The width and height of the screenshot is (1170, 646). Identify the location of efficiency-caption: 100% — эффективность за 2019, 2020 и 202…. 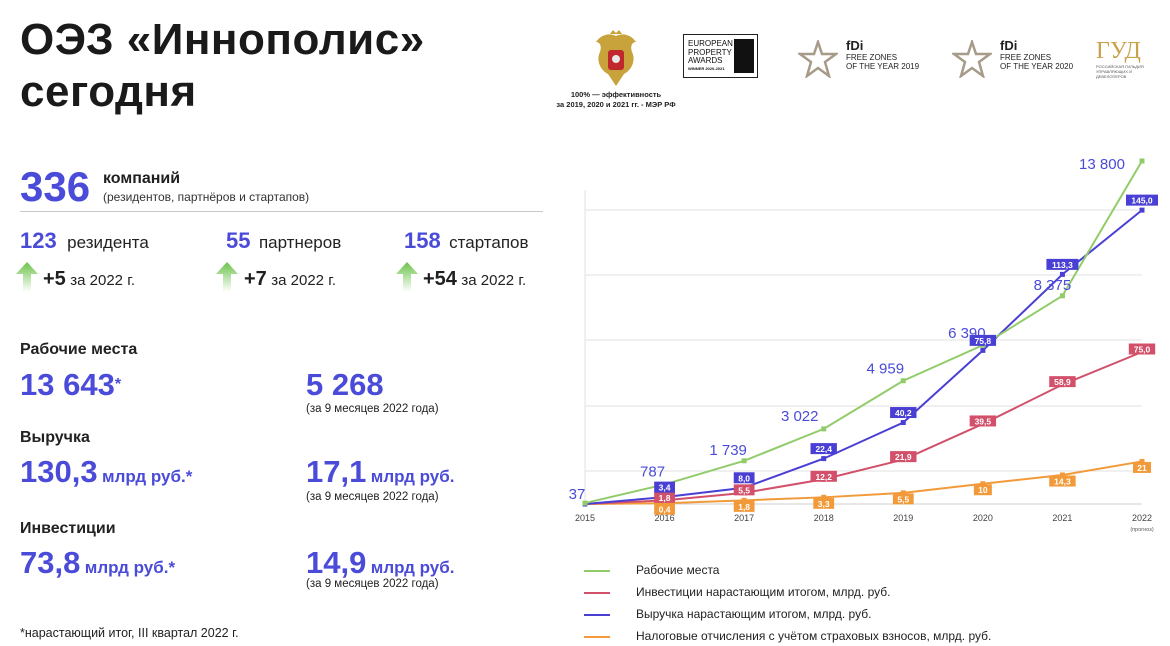
(616, 100).